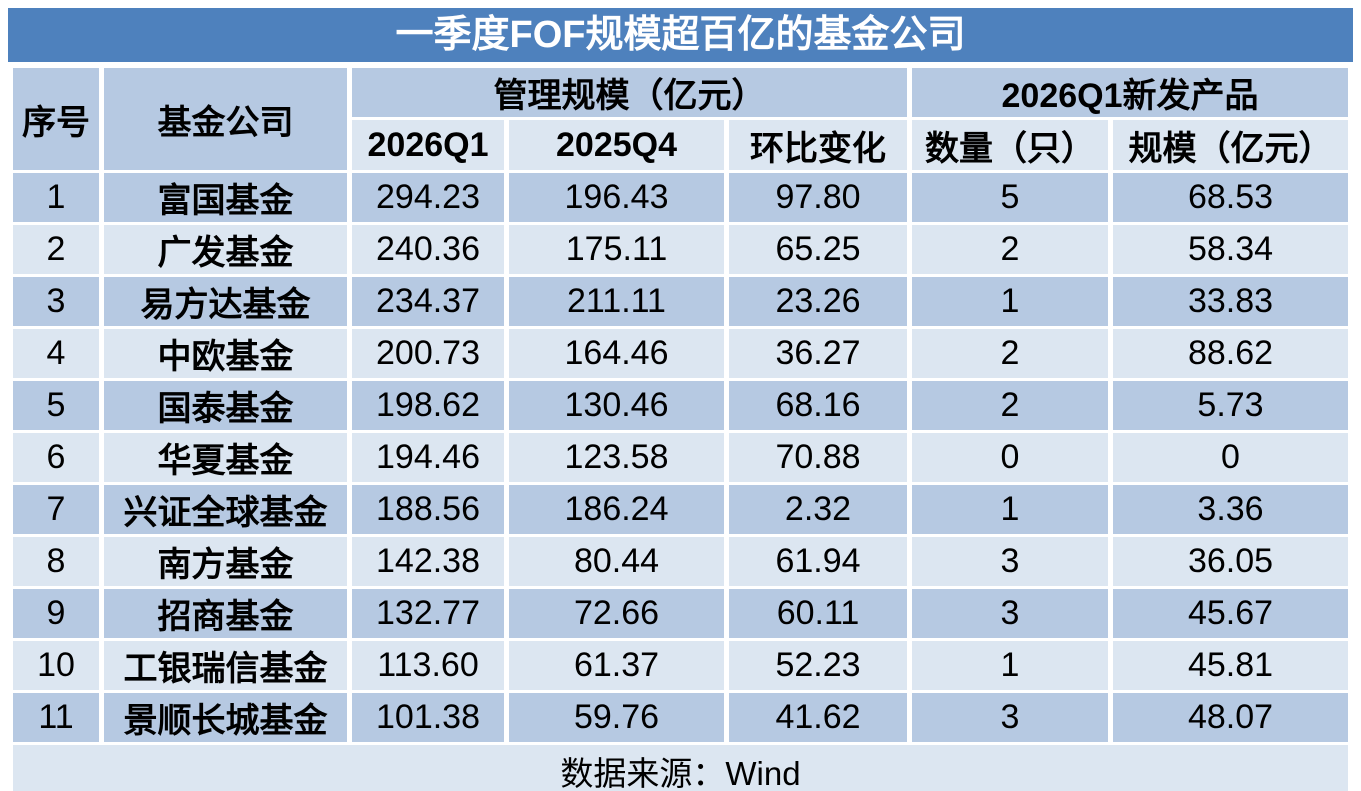 This screenshot has width=1361, height=791. I want to click on cell-change: 41.62, so click(818, 717).